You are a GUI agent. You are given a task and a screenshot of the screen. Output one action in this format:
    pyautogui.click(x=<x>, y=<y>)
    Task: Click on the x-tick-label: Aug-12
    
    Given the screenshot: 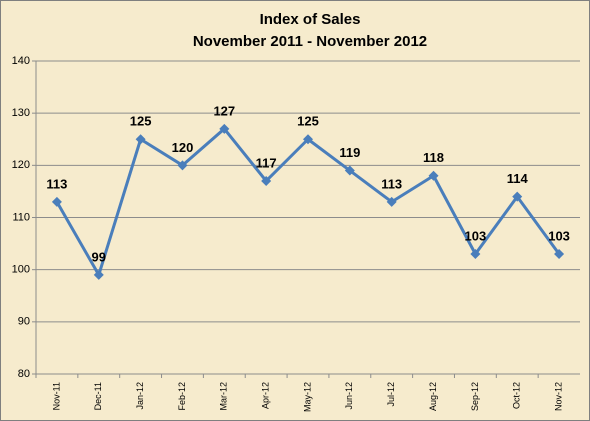 What is the action you would take?
    pyautogui.click(x=433, y=396)
    